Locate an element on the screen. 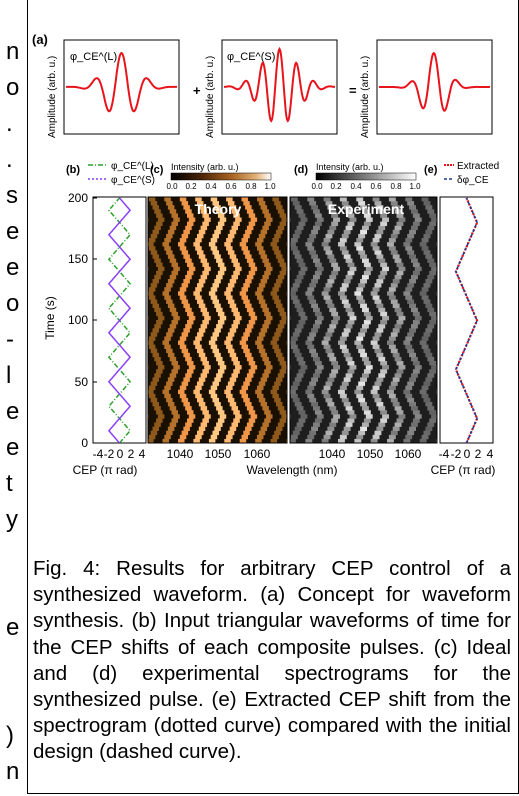 The width and height of the screenshot is (519, 796). left-char: - is located at coordinates (10, 339).